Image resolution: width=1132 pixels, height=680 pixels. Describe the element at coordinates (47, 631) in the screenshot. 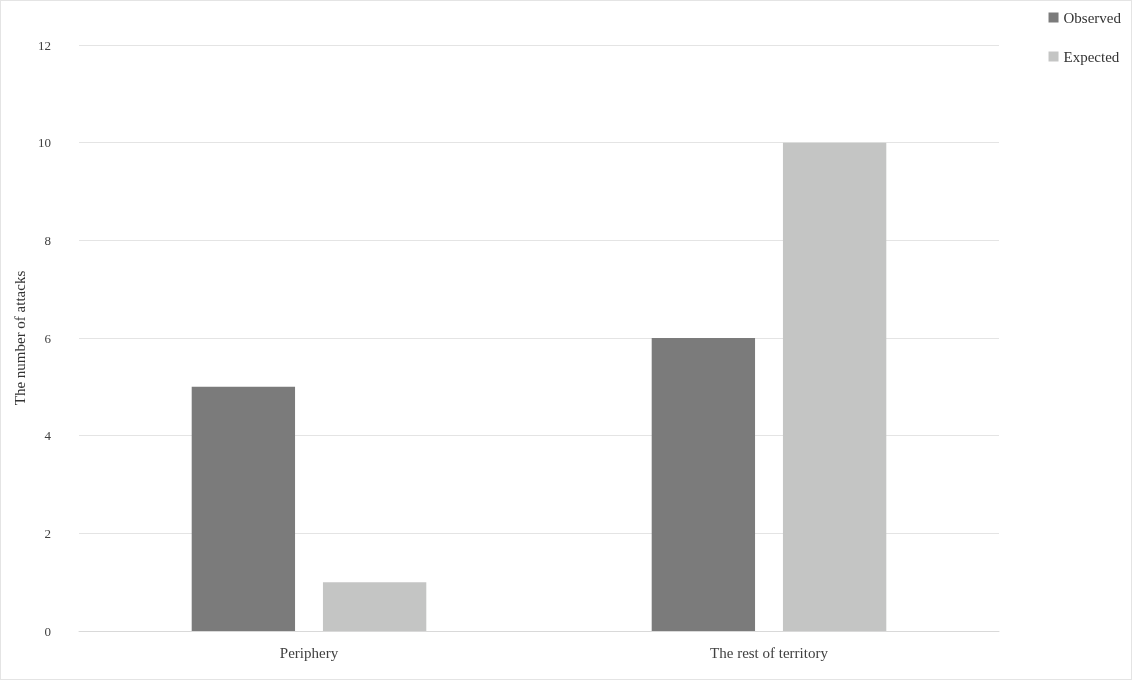

I see `y-tick-label: 0` at that location.